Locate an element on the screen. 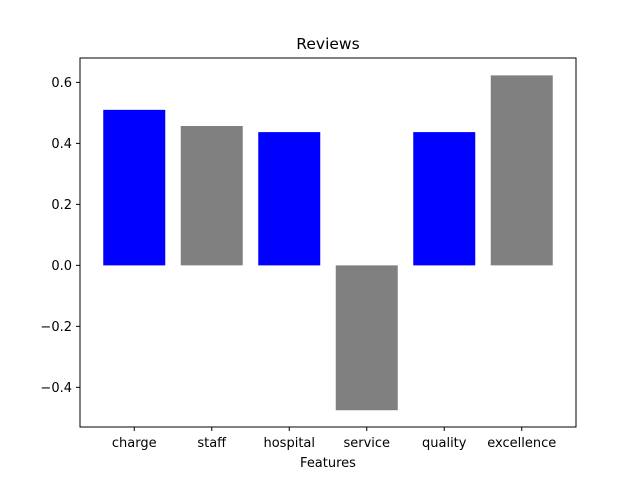  y-tick-label: 0.6 is located at coordinates (61, 83).